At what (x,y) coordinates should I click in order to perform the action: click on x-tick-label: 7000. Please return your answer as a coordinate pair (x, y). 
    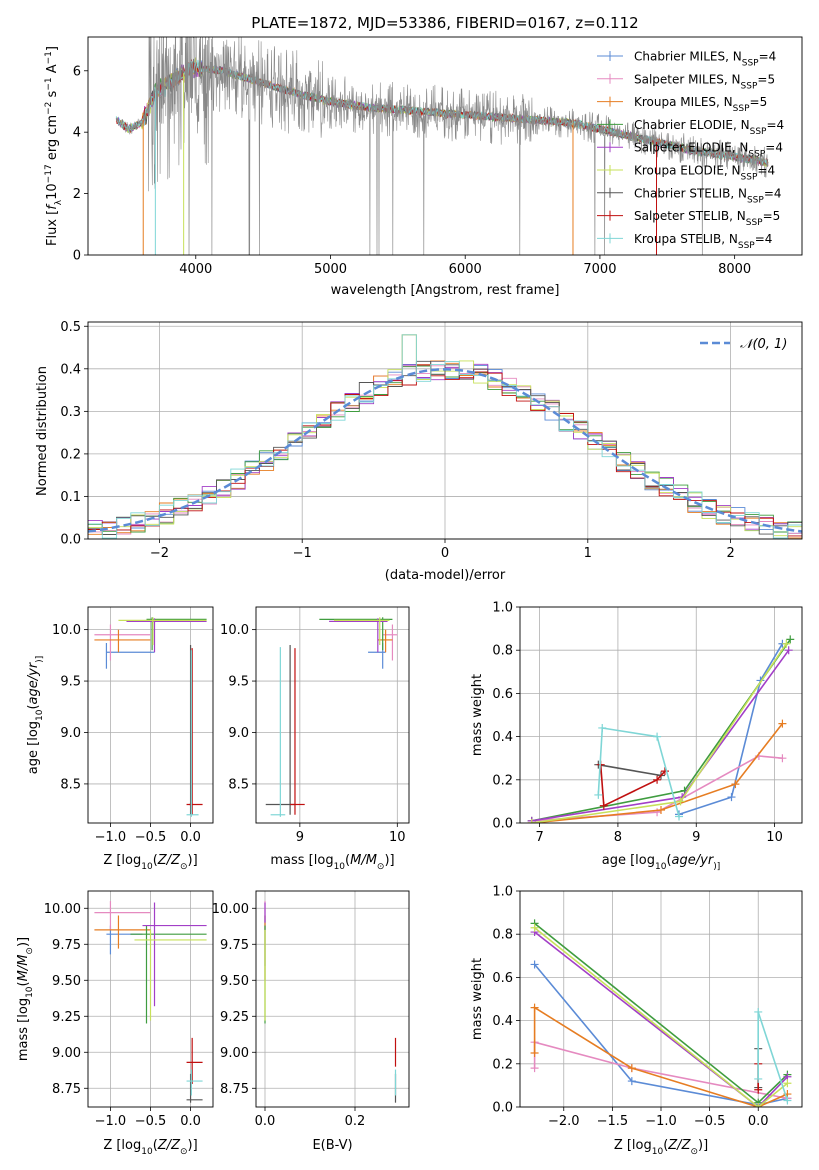
    Looking at the image, I should click on (599, 269).